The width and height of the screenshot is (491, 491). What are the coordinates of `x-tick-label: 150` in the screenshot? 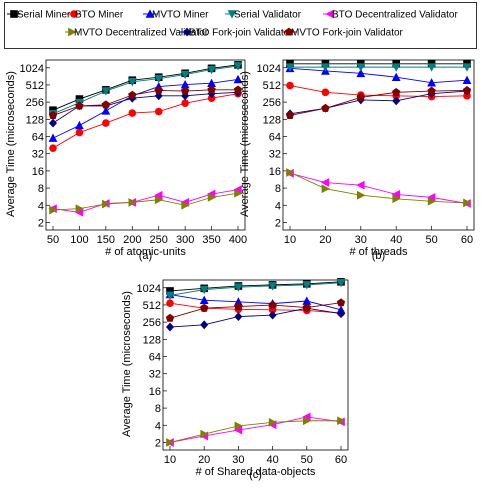 It's located at (106, 240).